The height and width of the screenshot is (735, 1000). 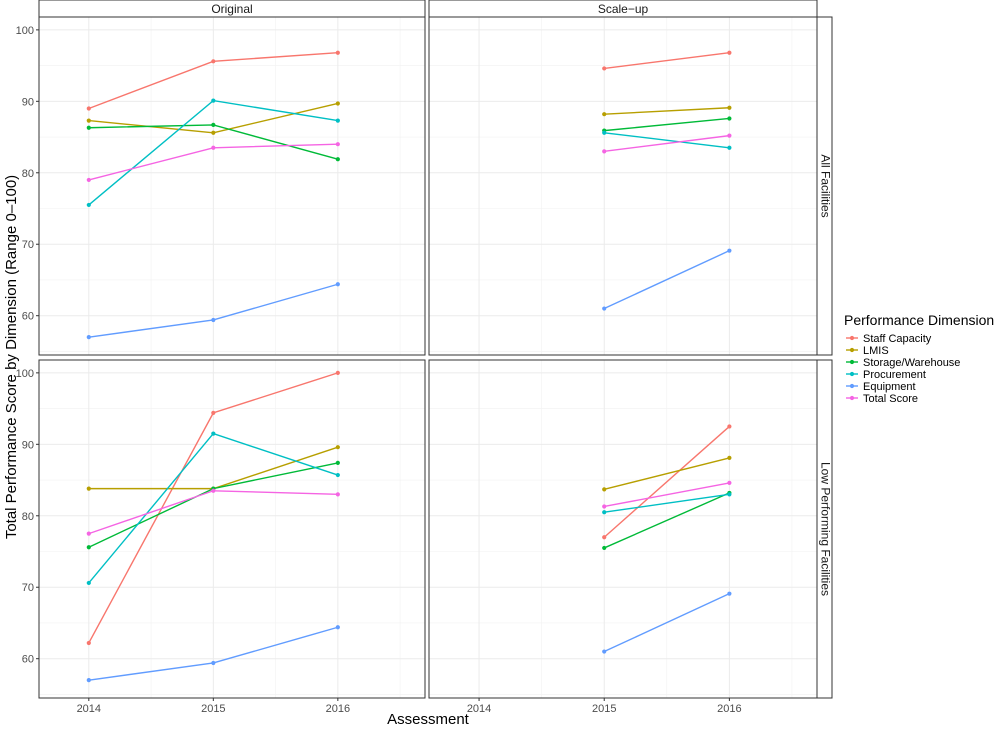 I want to click on strip-label: Original, so click(x=231, y=9).